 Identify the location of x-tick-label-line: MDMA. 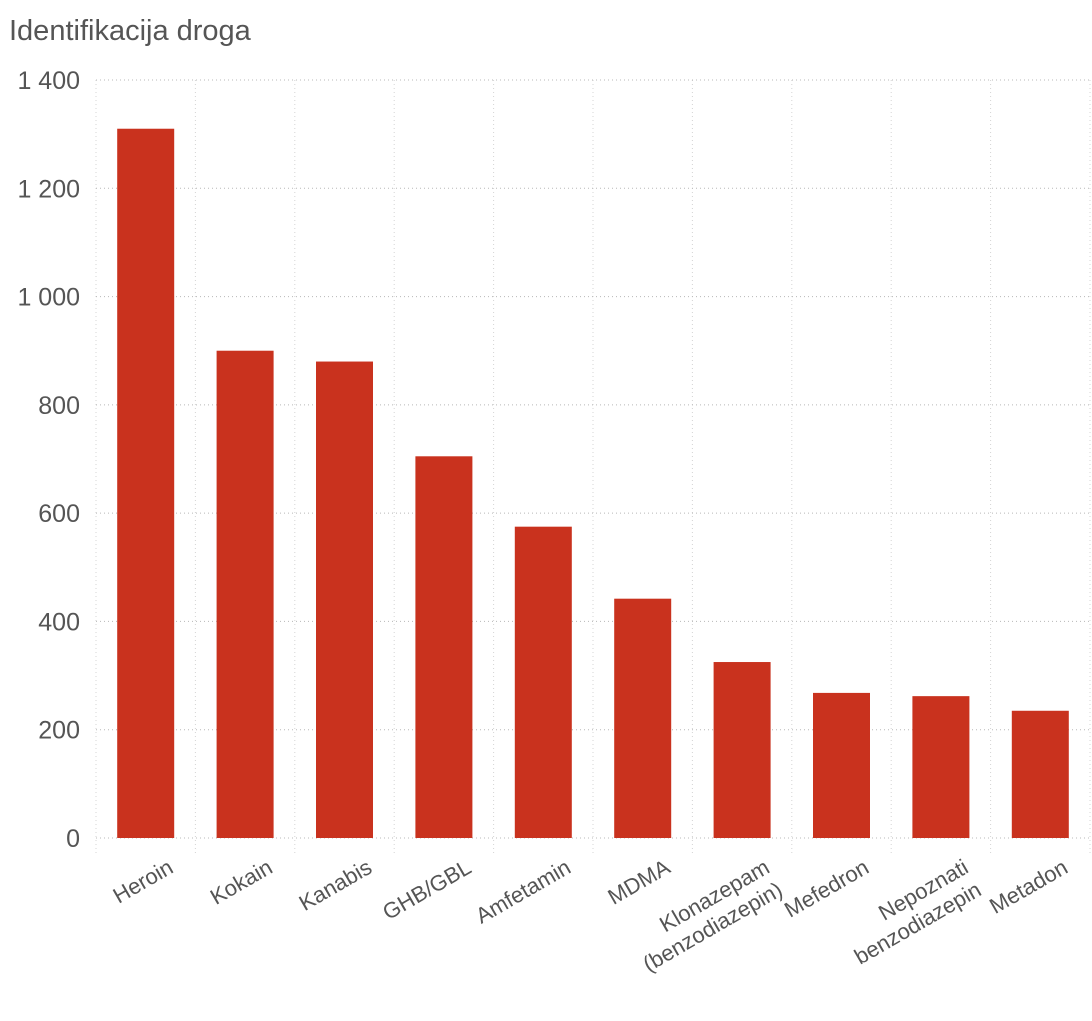
(638, 881).